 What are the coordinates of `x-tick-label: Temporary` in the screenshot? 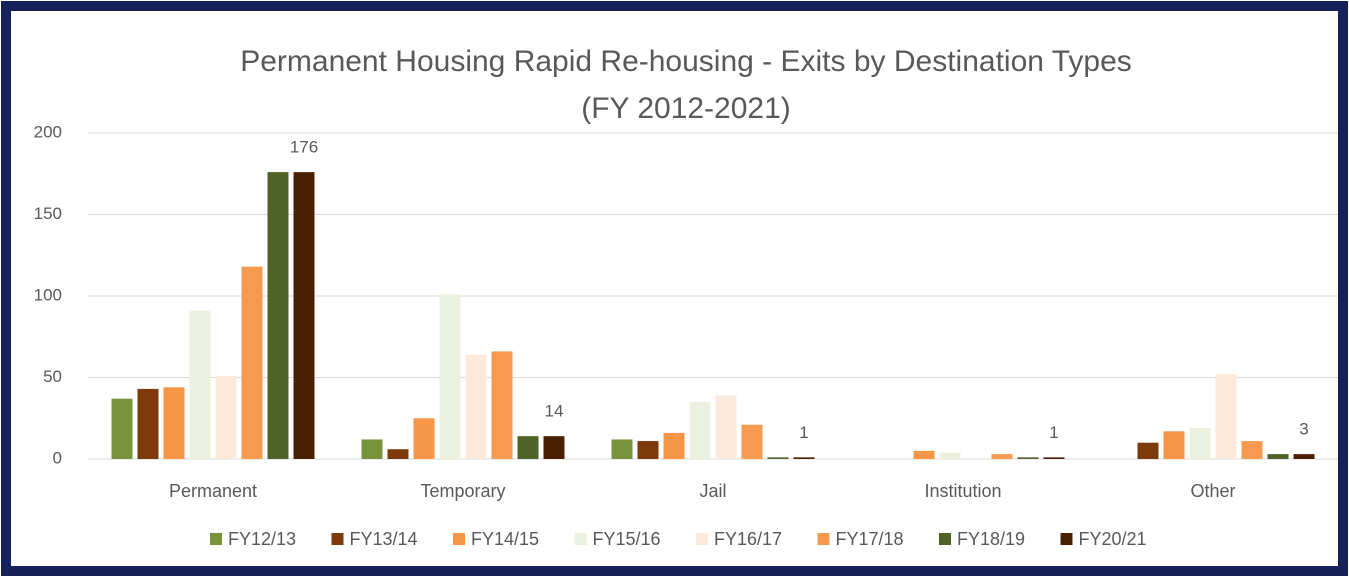 It's located at (462, 491).